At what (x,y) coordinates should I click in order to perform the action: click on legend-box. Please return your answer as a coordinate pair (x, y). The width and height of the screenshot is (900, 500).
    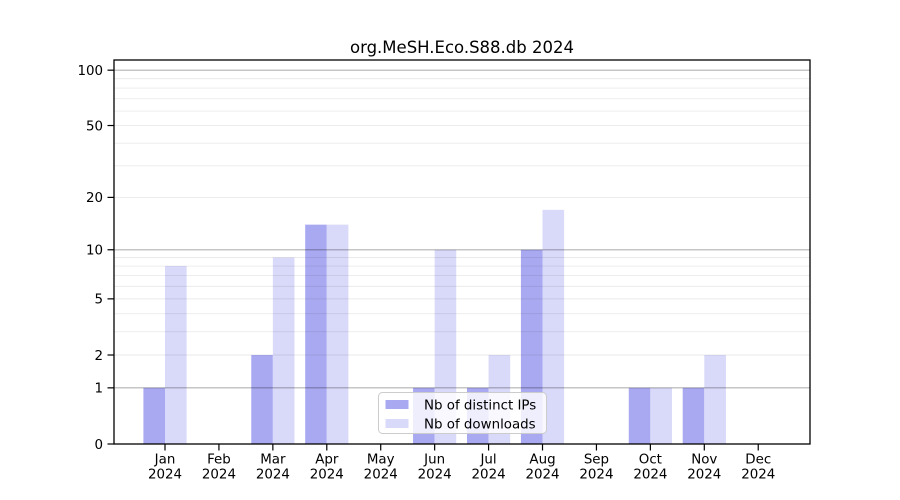
    Looking at the image, I should click on (462, 413).